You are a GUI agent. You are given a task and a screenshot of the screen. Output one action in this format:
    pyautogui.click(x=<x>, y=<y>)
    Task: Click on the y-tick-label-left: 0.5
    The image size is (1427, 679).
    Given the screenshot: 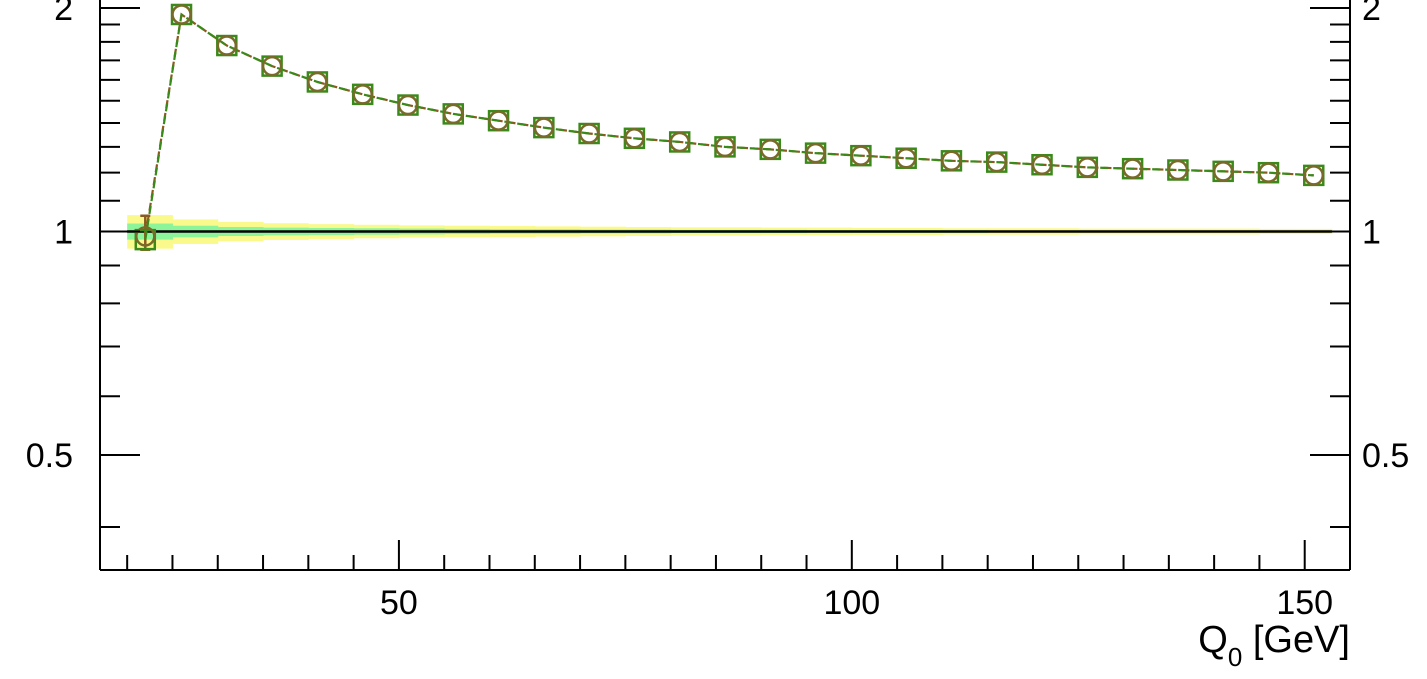 What is the action you would take?
    pyautogui.click(x=49, y=456)
    